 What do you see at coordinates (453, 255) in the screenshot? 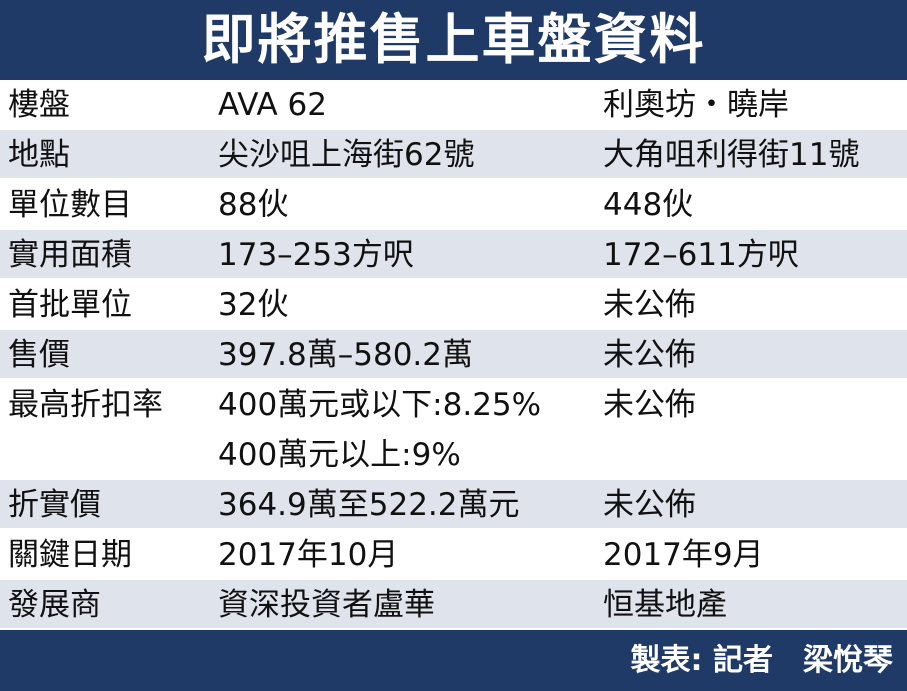
I see `table-row: 實用面積 173–253方呎 172–611方呎` at bounding box center [453, 255].